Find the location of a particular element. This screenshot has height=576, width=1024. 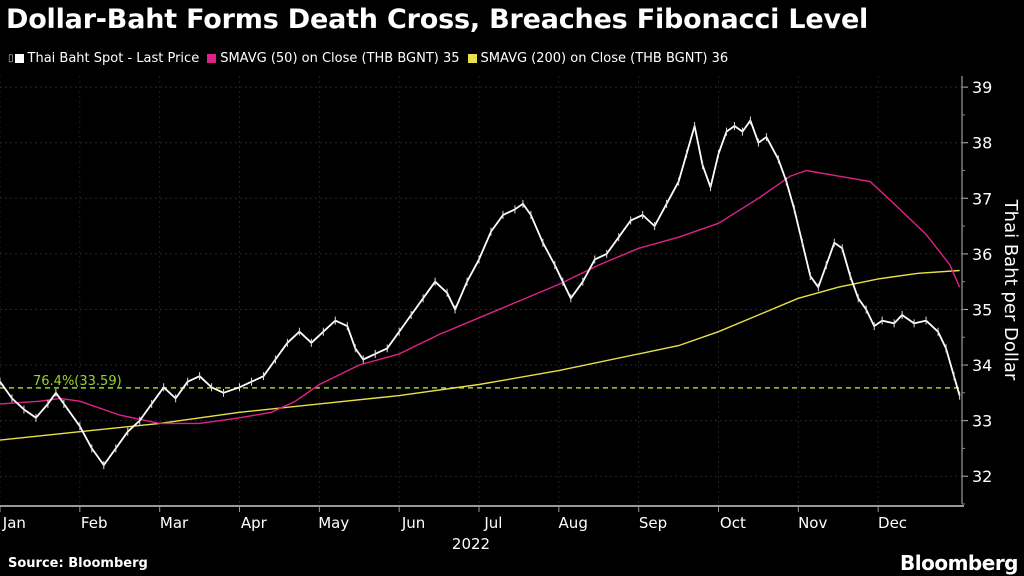

x-tick-label-jun: Jun is located at coordinates (413, 523).